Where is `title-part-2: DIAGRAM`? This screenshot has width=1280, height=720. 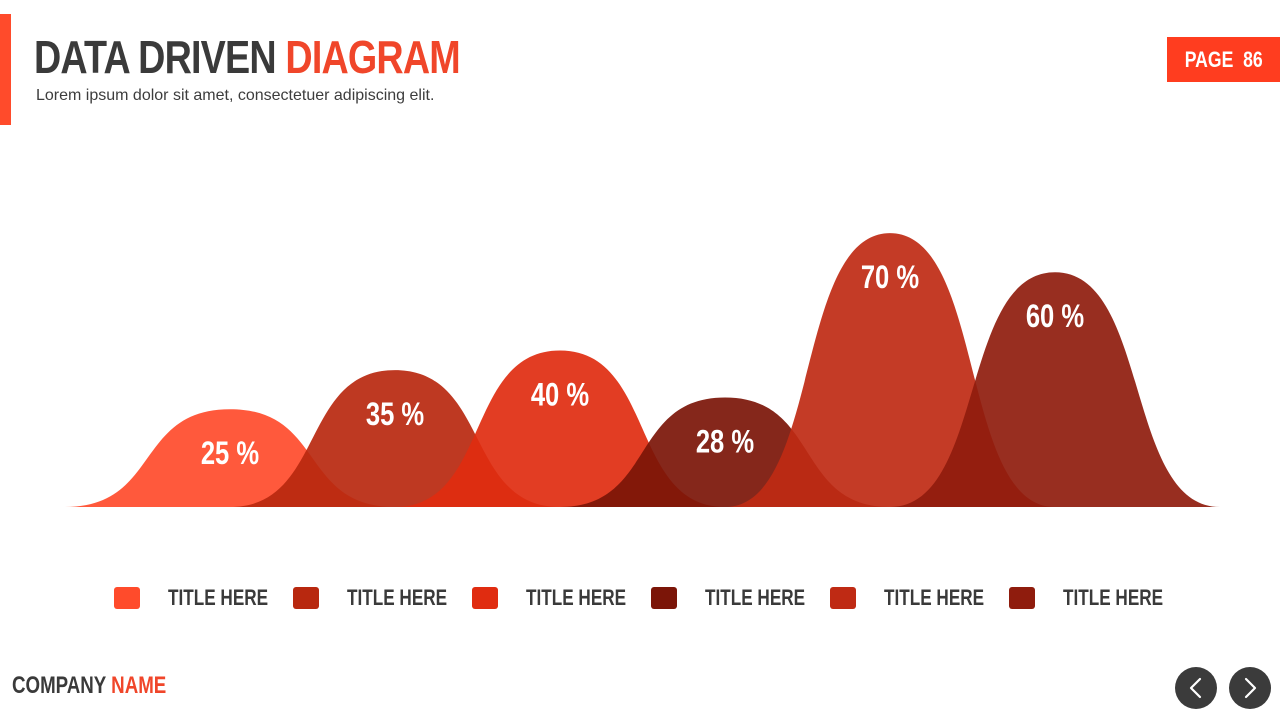
title-part-2: DIAGRAM is located at coordinates (372, 57).